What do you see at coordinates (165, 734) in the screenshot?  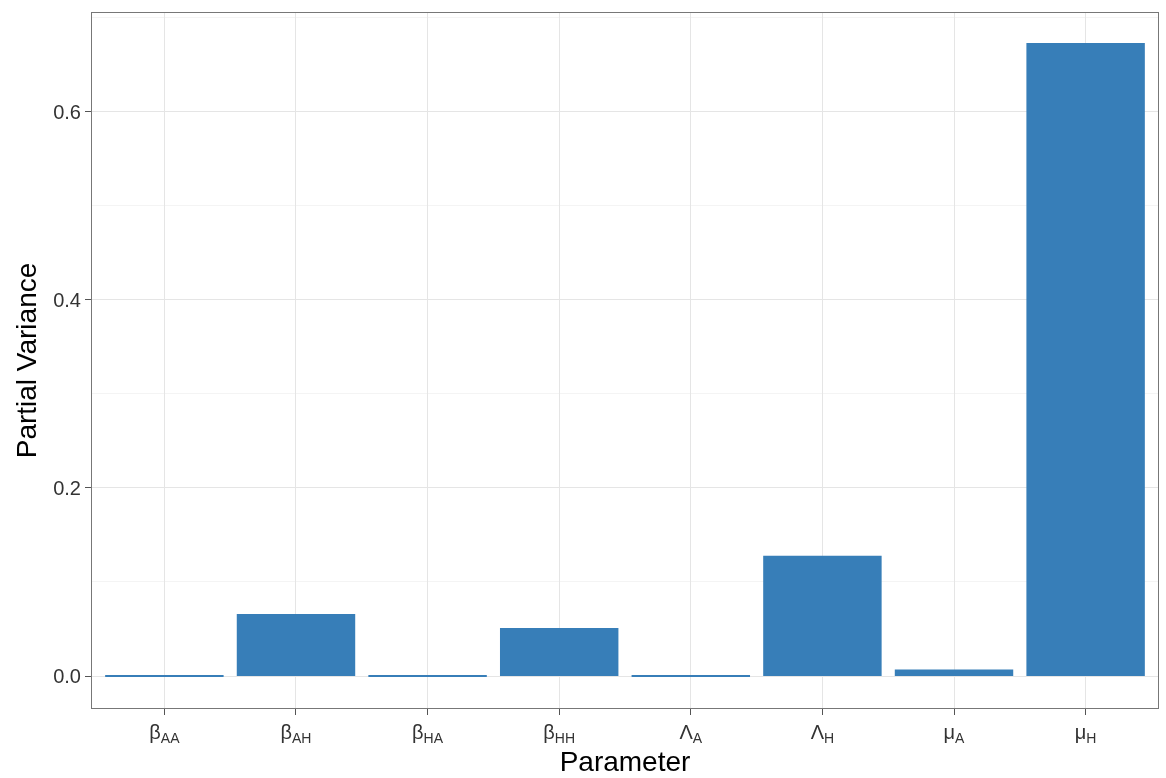 I see `x-tick-label: β$_{AA}$` at bounding box center [165, 734].